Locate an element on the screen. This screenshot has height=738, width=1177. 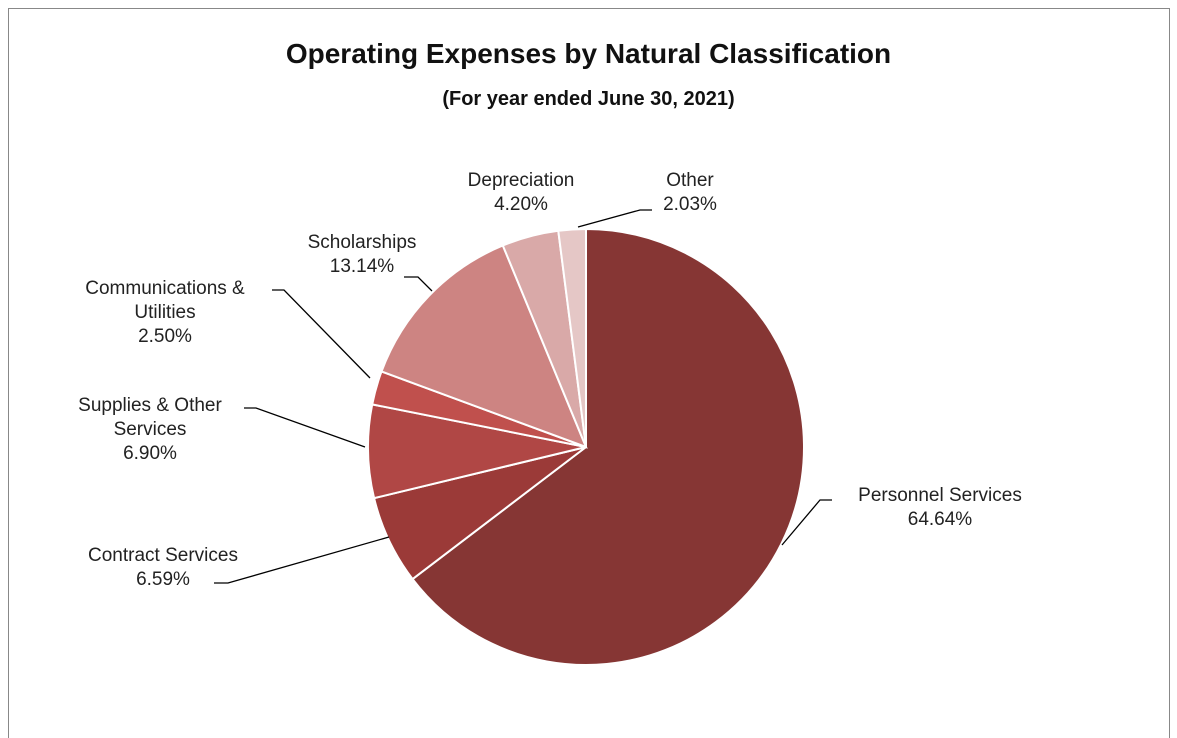
value-label: 64.64% is located at coordinates (940, 519).